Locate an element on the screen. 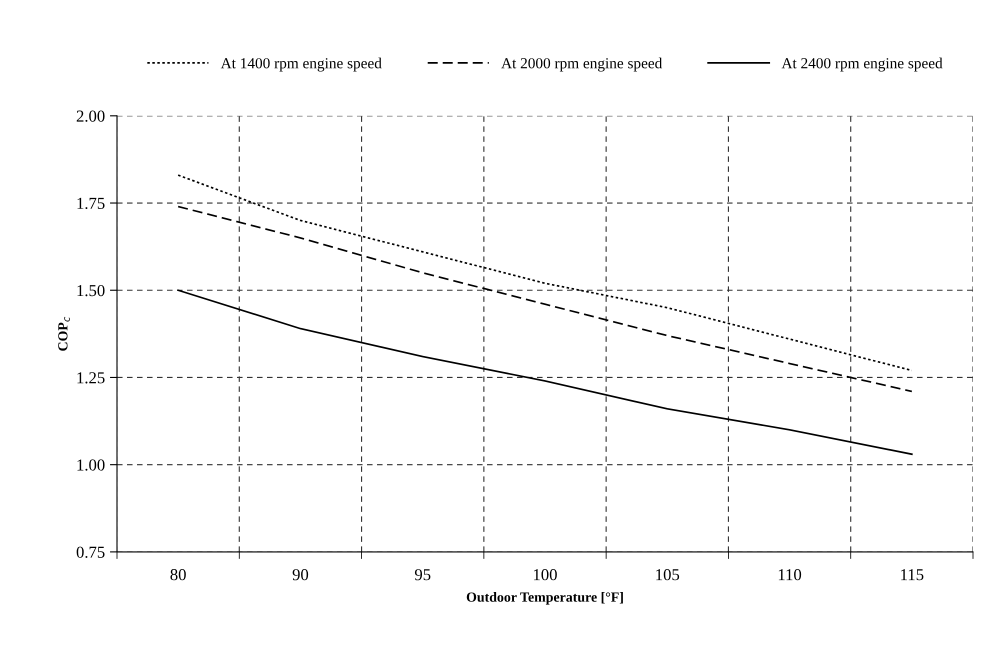 This screenshot has height=647, width=1000. x-axis-title: Outdoor Temperature [°F] is located at coordinates (544, 598).